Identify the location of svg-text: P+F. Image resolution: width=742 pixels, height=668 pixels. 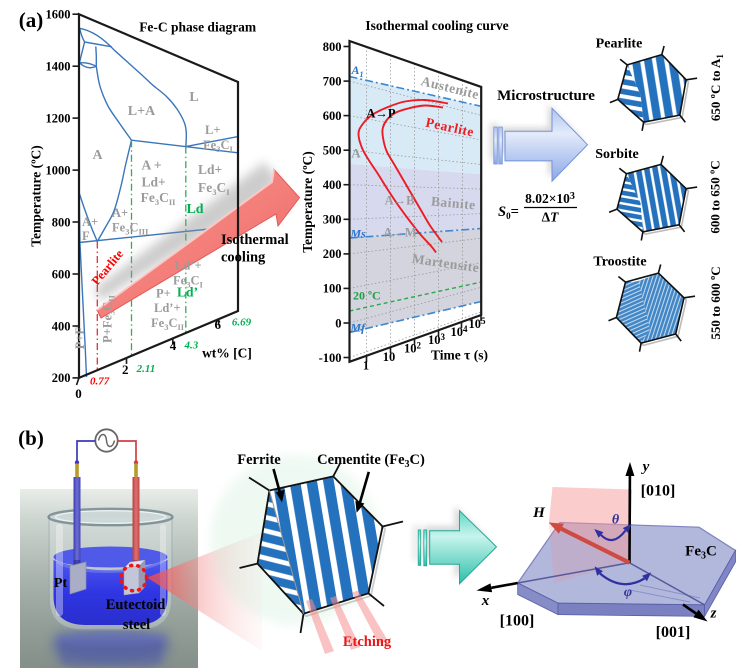
(80, 337).